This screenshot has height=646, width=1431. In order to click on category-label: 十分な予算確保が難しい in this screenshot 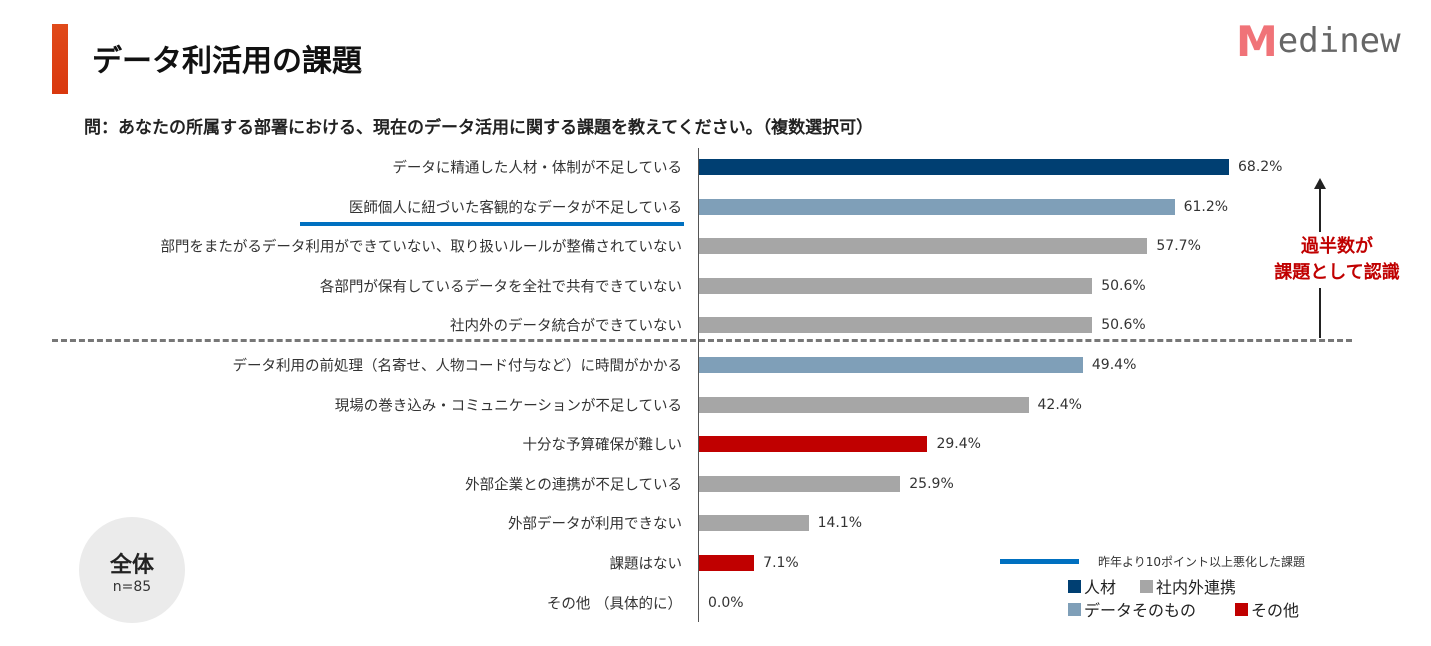, I will do `click(602, 445)`.